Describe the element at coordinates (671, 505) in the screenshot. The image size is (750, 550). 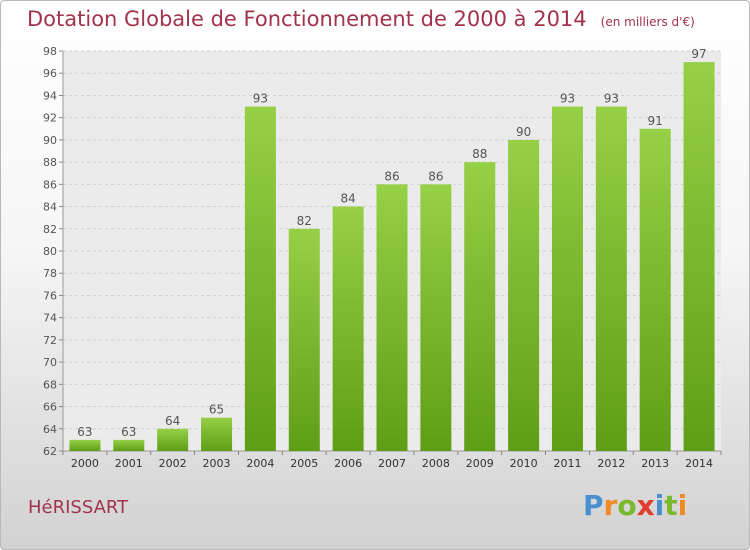
I see `logo-letter: t` at that location.